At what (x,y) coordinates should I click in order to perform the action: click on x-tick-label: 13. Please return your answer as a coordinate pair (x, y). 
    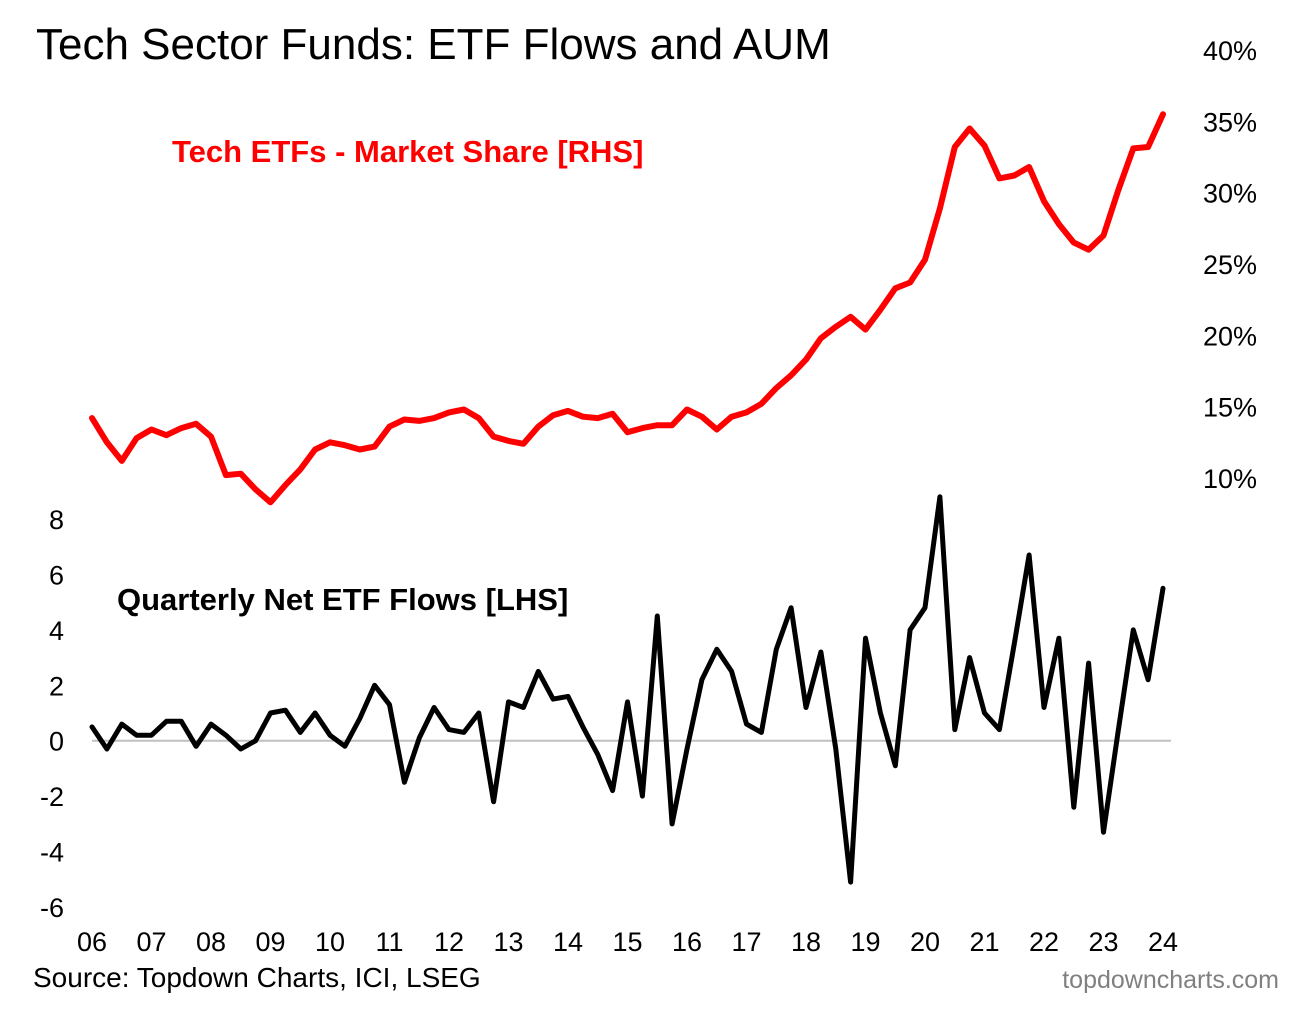
    Looking at the image, I should click on (508, 942).